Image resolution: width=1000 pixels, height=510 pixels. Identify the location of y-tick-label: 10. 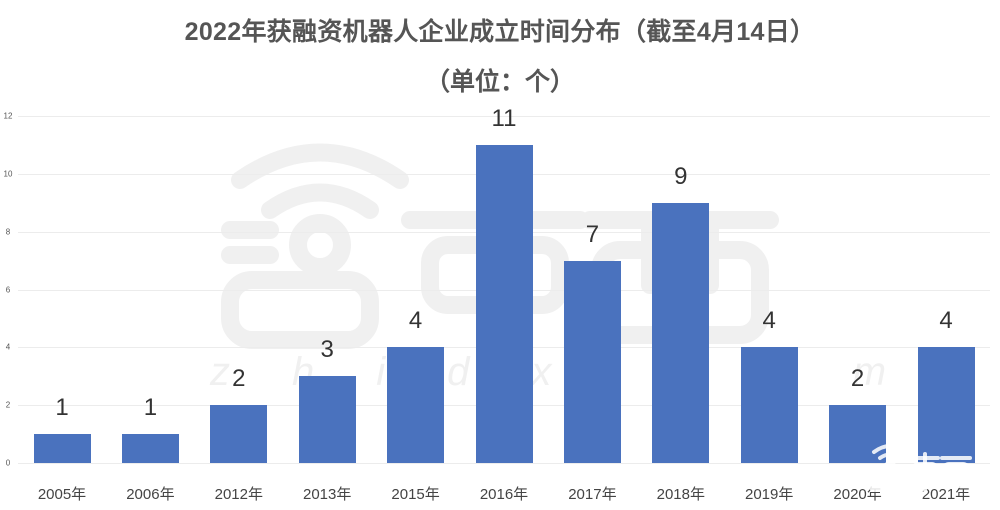
(8, 174).